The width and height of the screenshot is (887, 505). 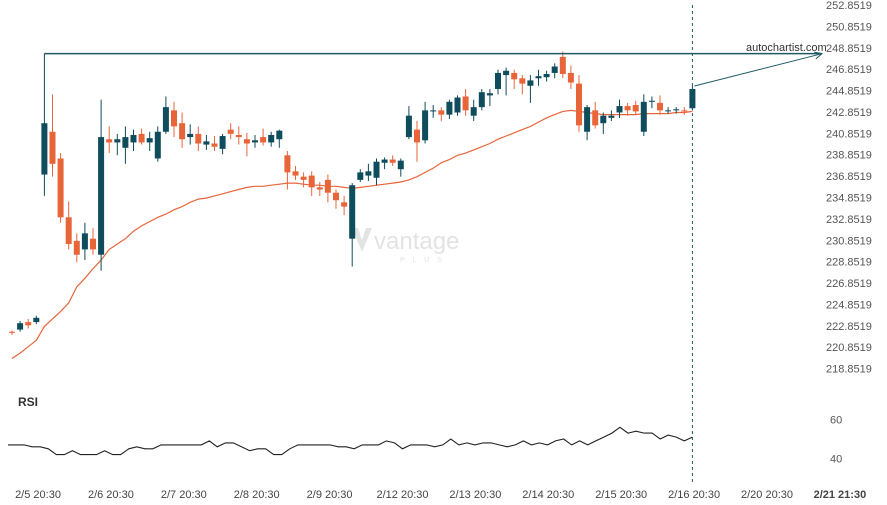 What do you see at coordinates (548, 495) in the screenshot?
I see `x-tick-label: 2/14 20:30` at bounding box center [548, 495].